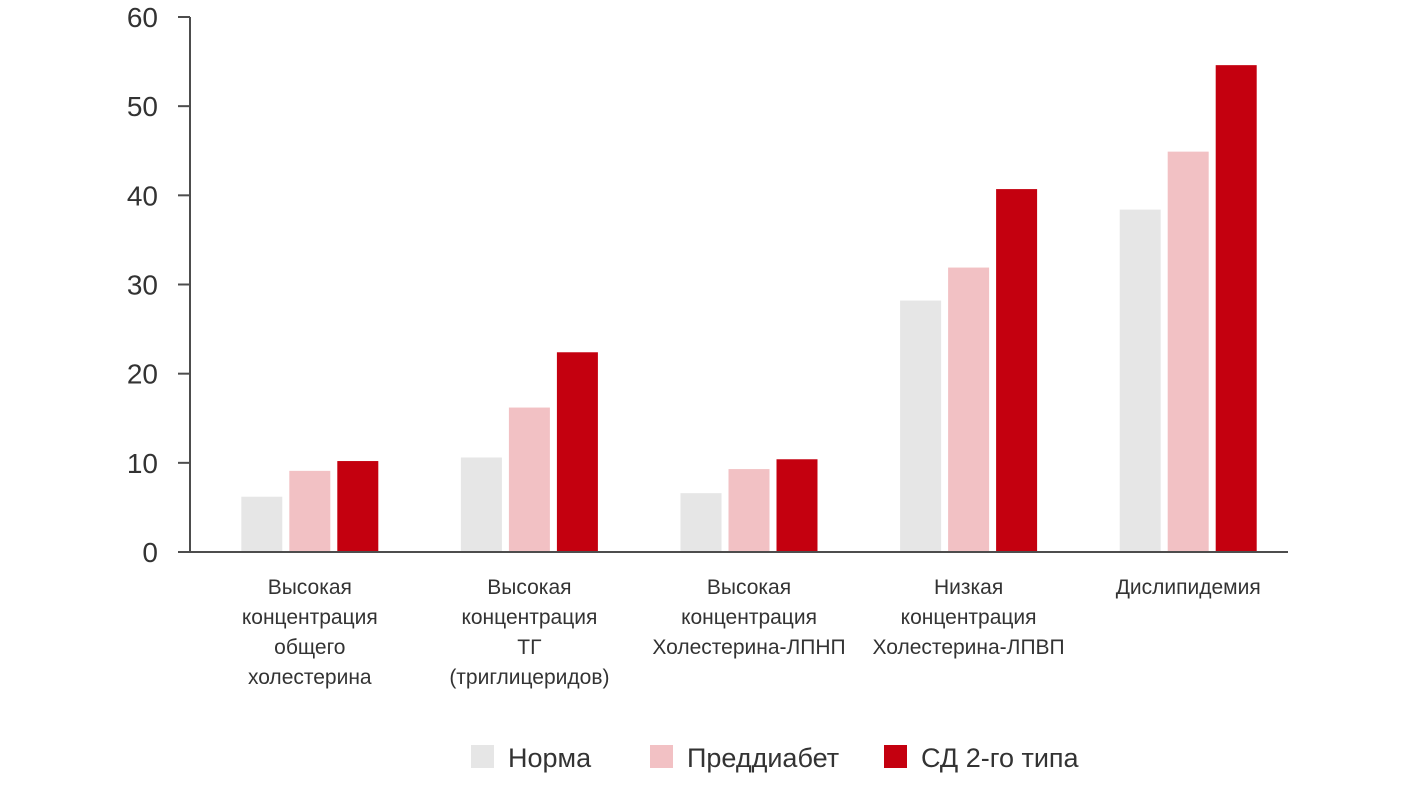  I want to click on x-category-label: Высокая концентрация Холестерина-ЛПНП, so click(748, 617).